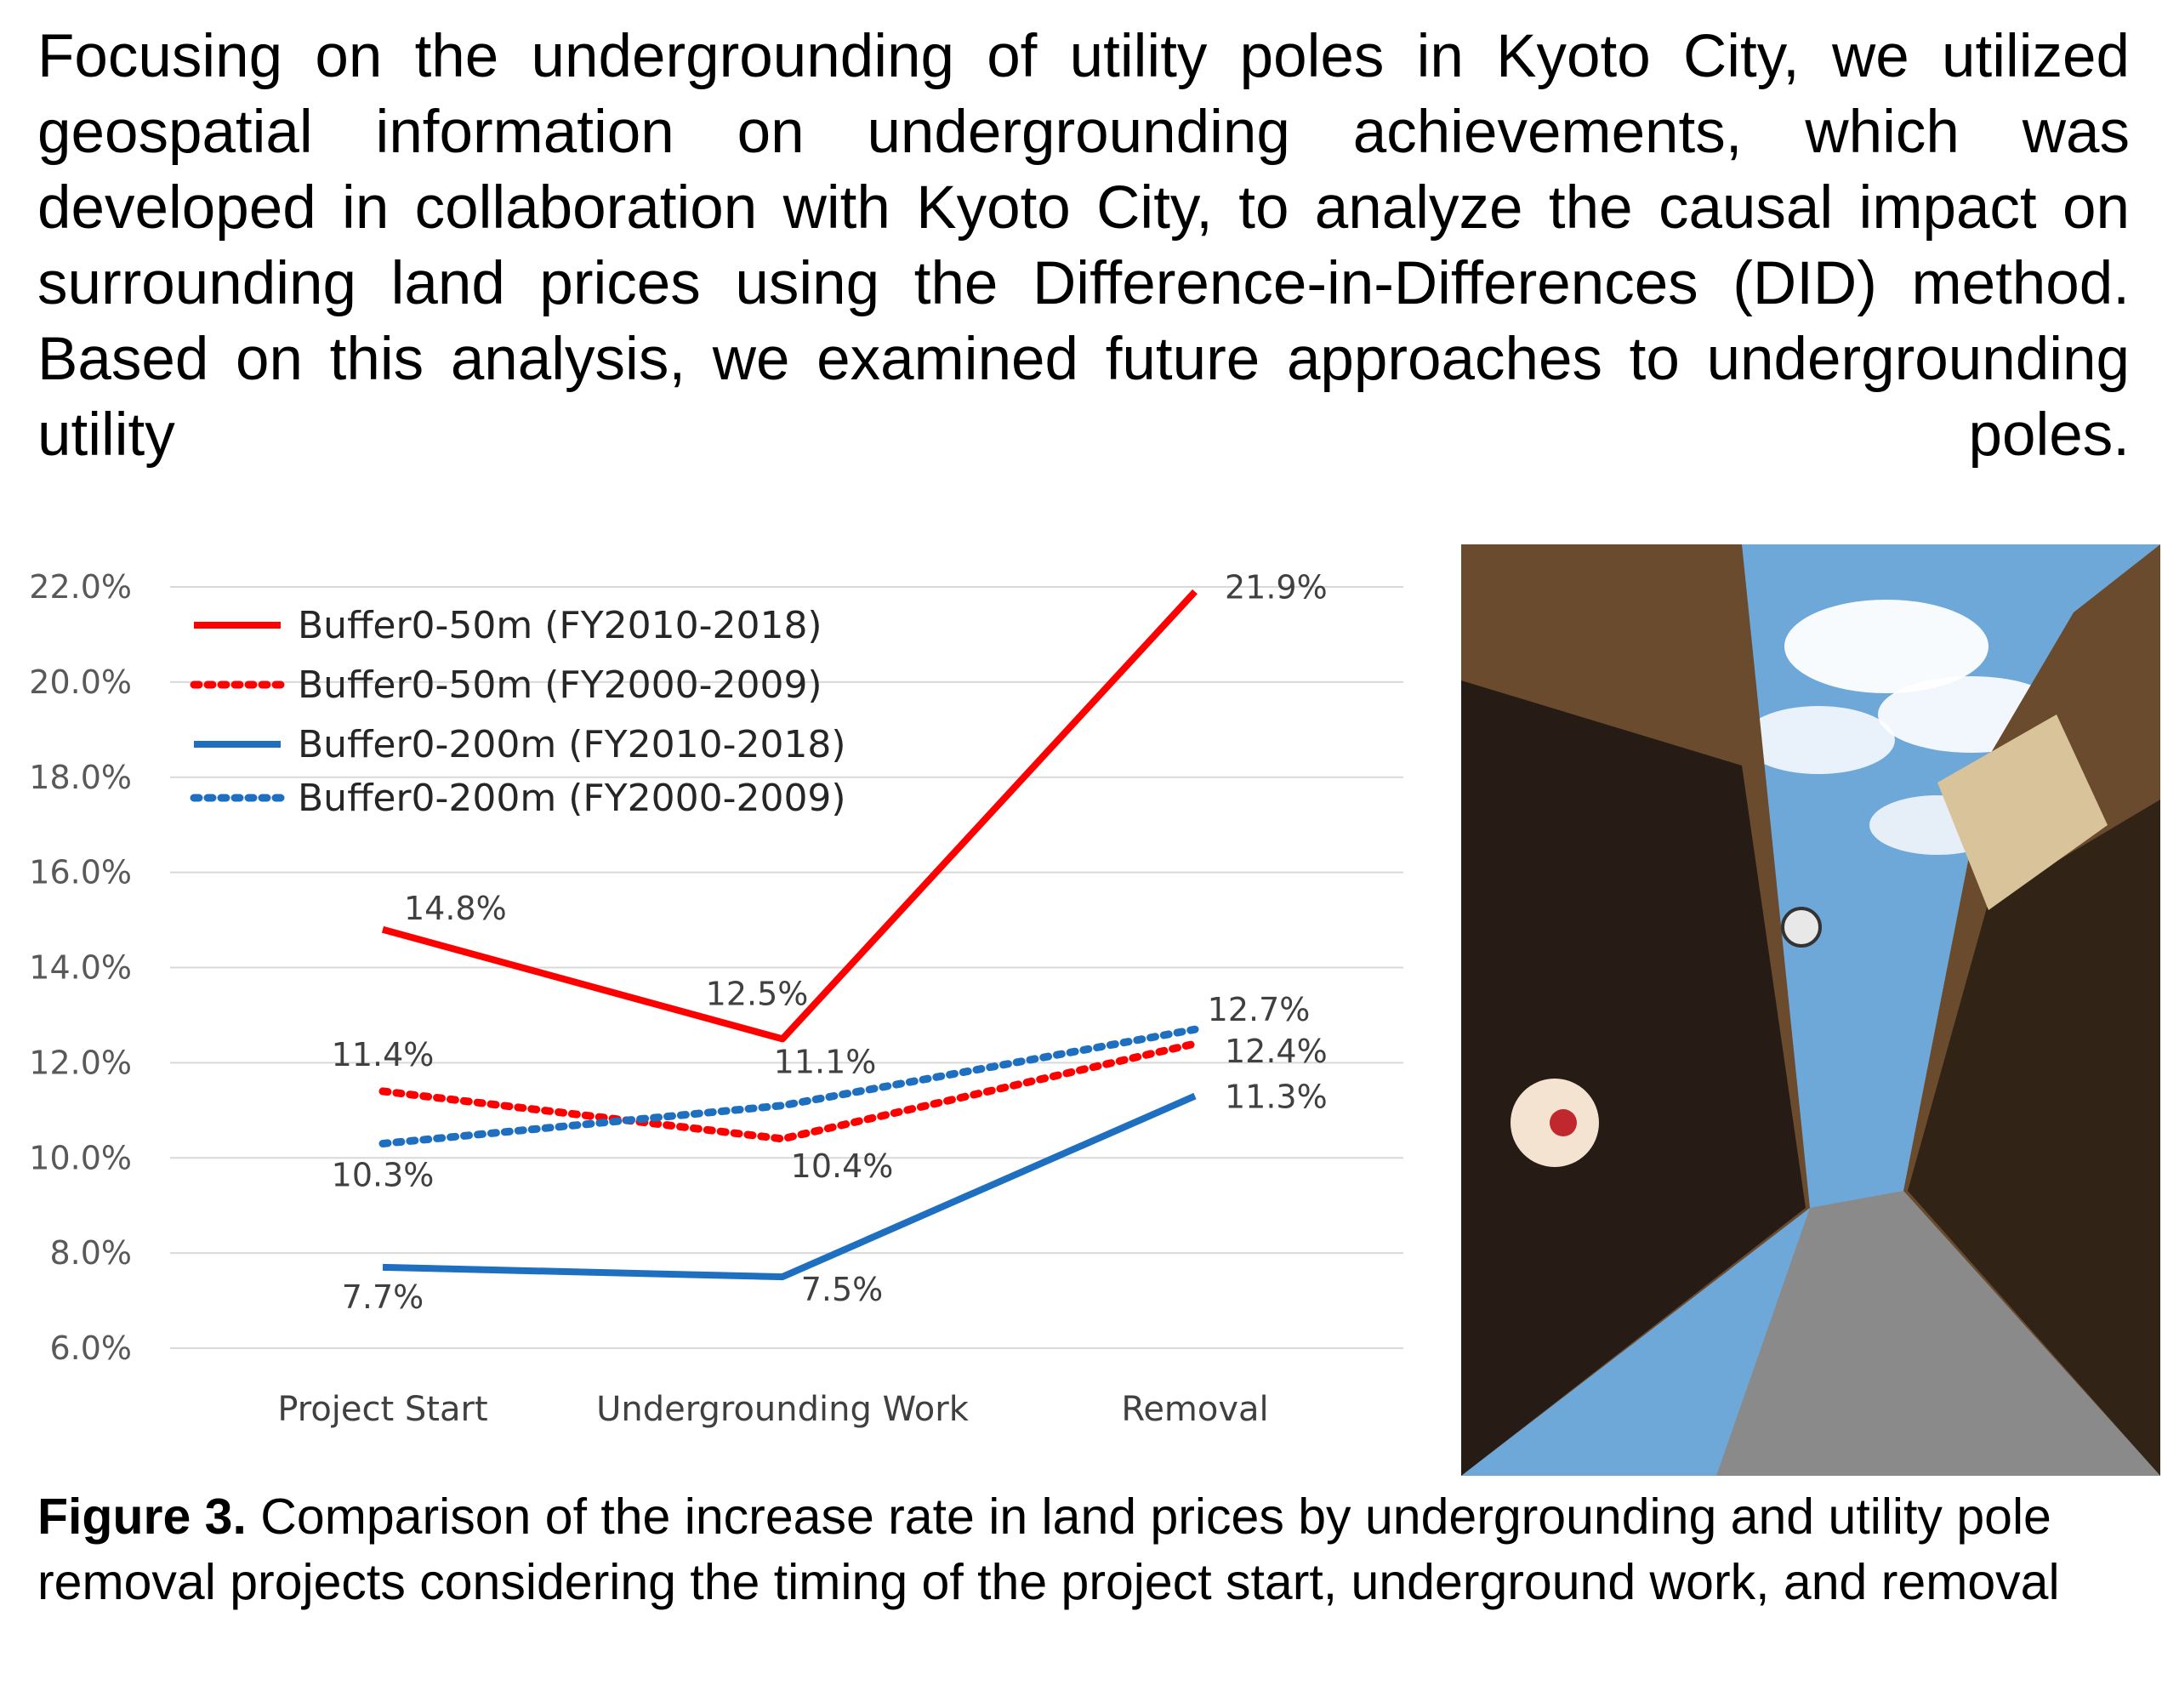 Image resolution: width=2162 pixels, height=1708 pixels. What do you see at coordinates (757, 993) in the screenshot?
I see `data-label: 12.5%` at bounding box center [757, 993].